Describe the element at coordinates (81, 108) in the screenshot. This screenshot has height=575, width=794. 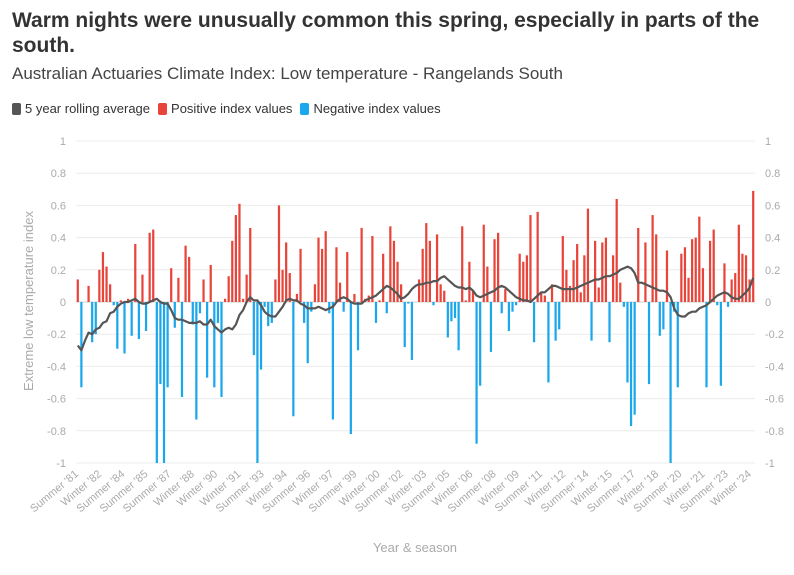
I see `legend-item-rolling-average: 5 year rolling average` at that location.